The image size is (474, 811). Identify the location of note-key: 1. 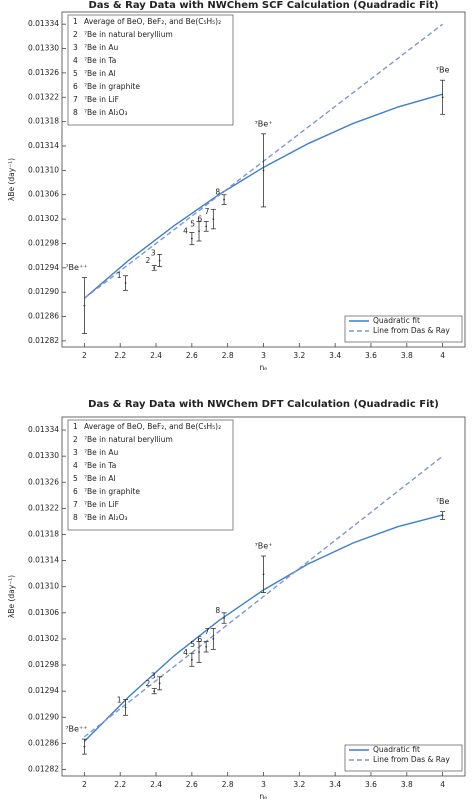
(75, 426).